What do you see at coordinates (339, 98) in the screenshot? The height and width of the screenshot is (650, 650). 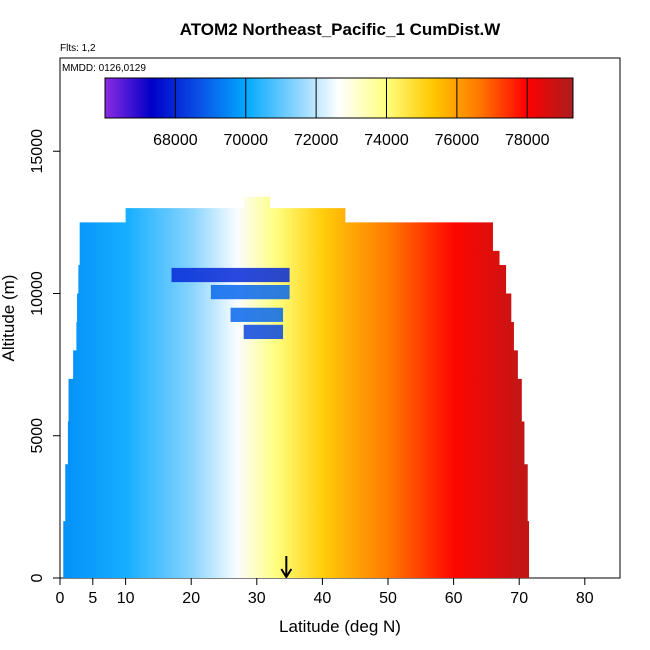 I see `colorbar-box` at bounding box center [339, 98].